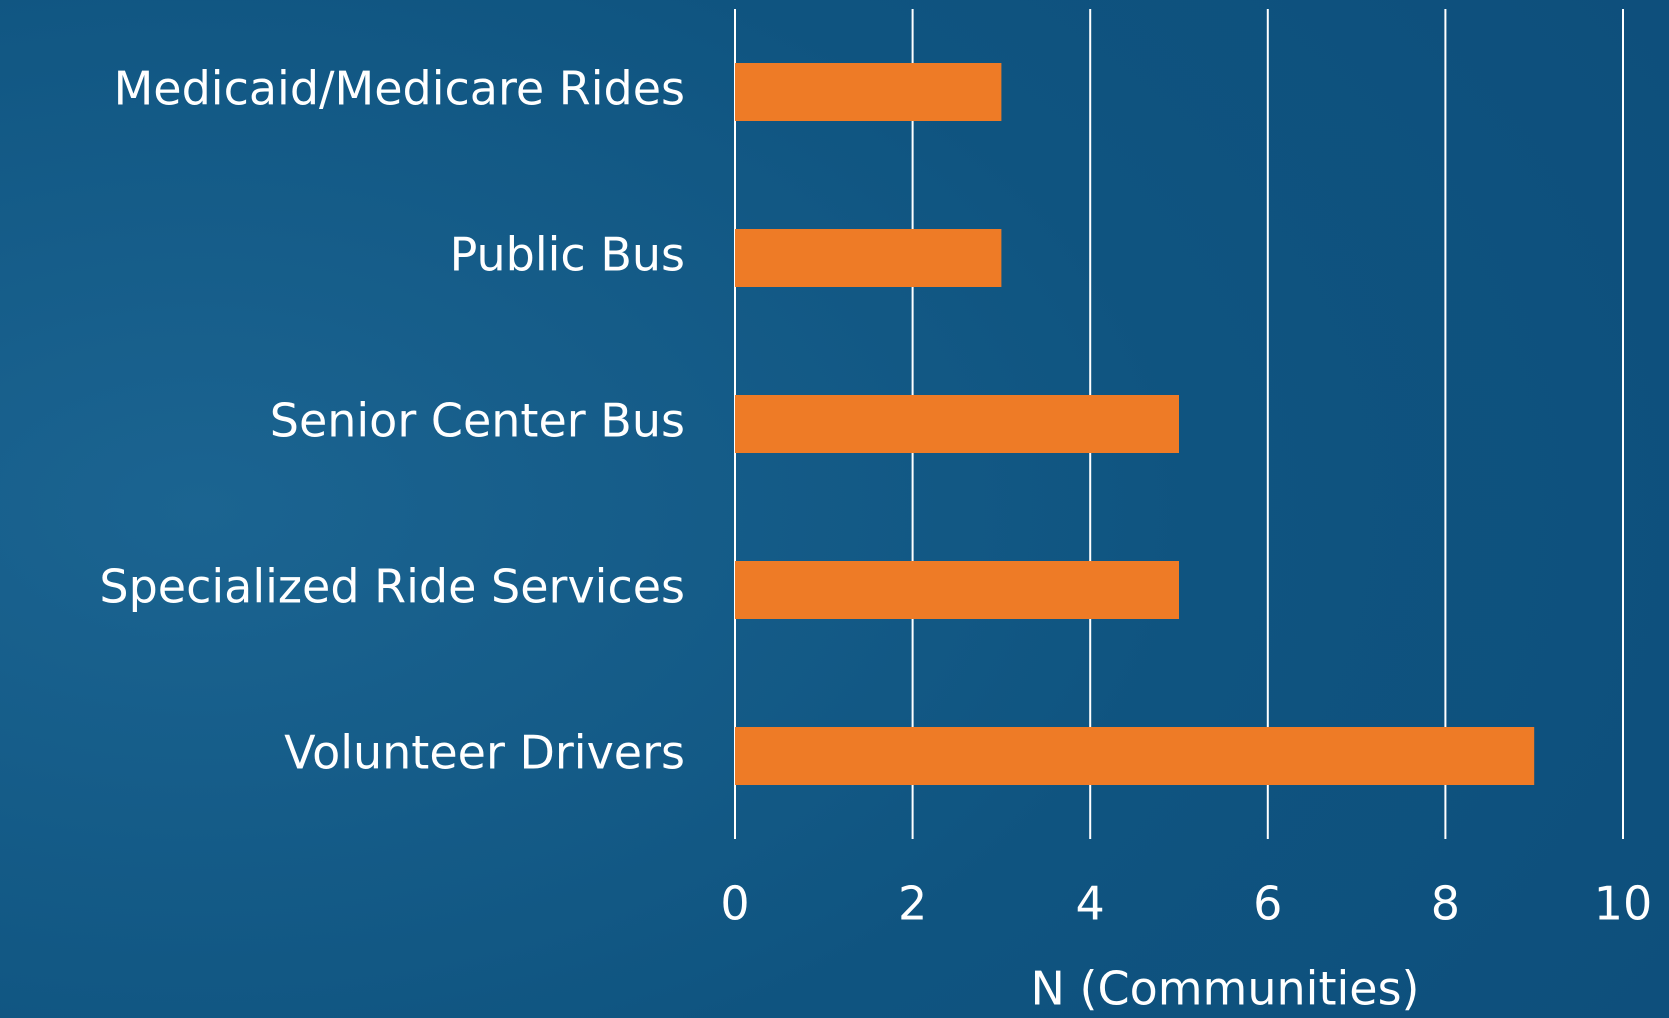 This screenshot has width=1669, height=1018. Describe the element at coordinates (912, 904) in the screenshot. I see `x-tick-label: 2` at that location.